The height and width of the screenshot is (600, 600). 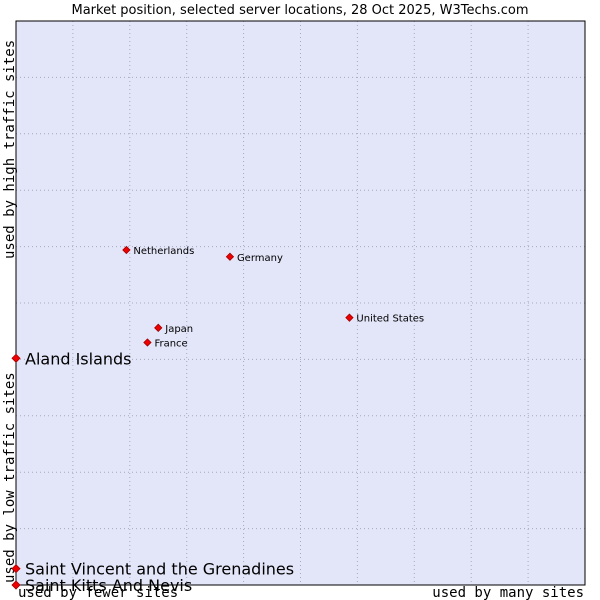 What do you see at coordinates (10, 477) in the screenshot?
I see `y-axis-label-low: used by low traffic sites` at bounding box center [10, 477].